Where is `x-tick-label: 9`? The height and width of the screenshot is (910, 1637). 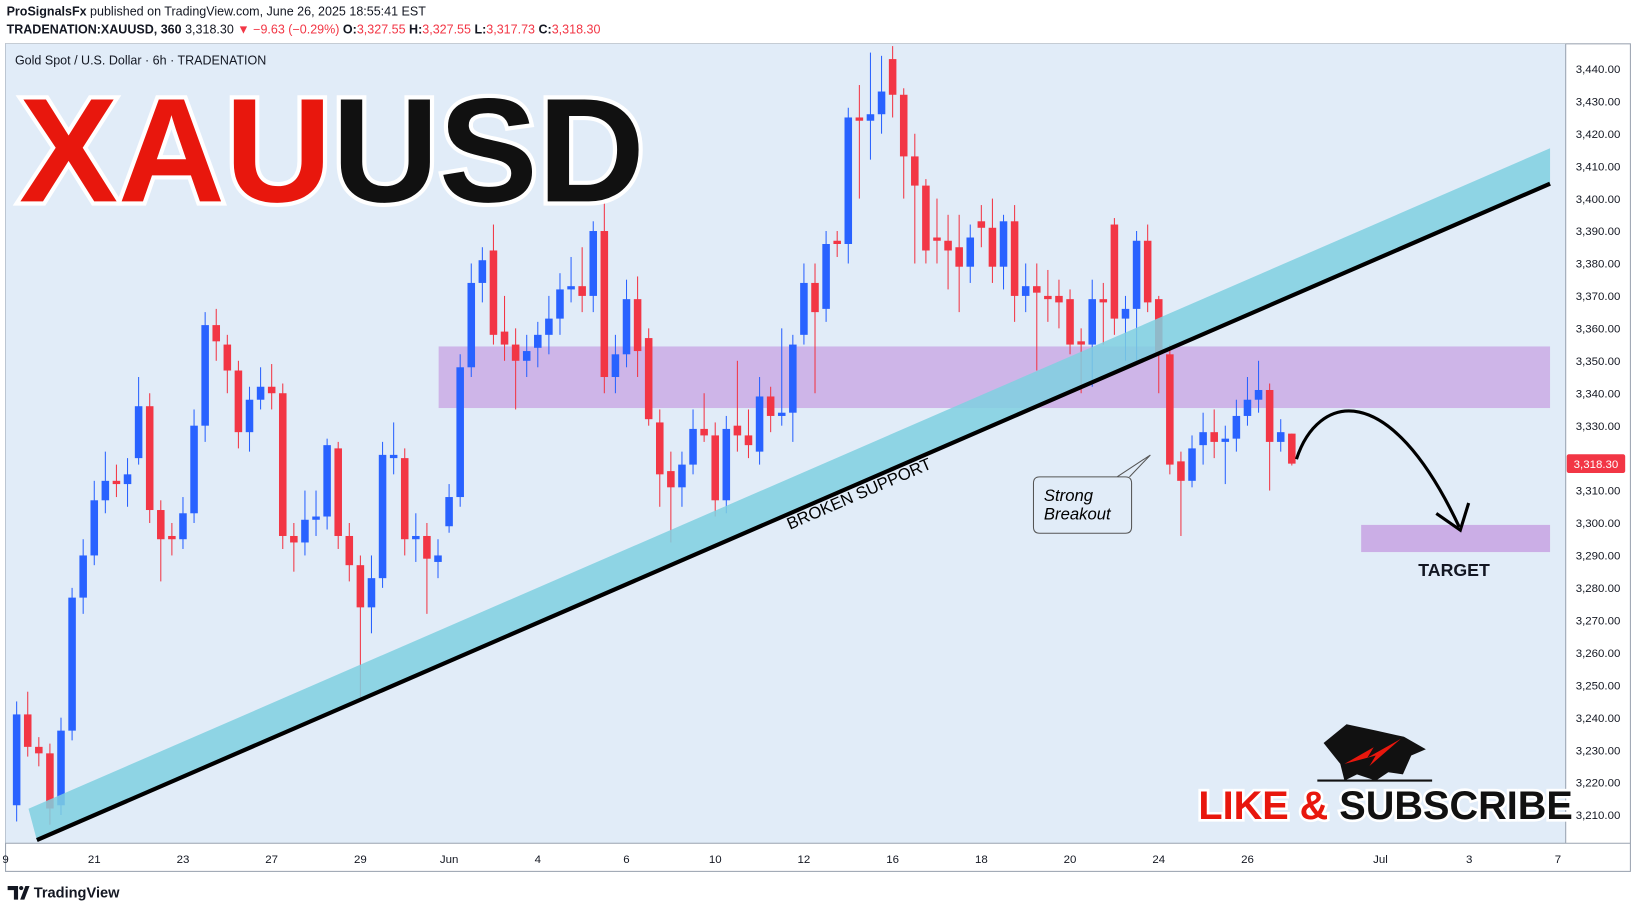
x-tick-label: 9 is located at coordinates (5, 860).